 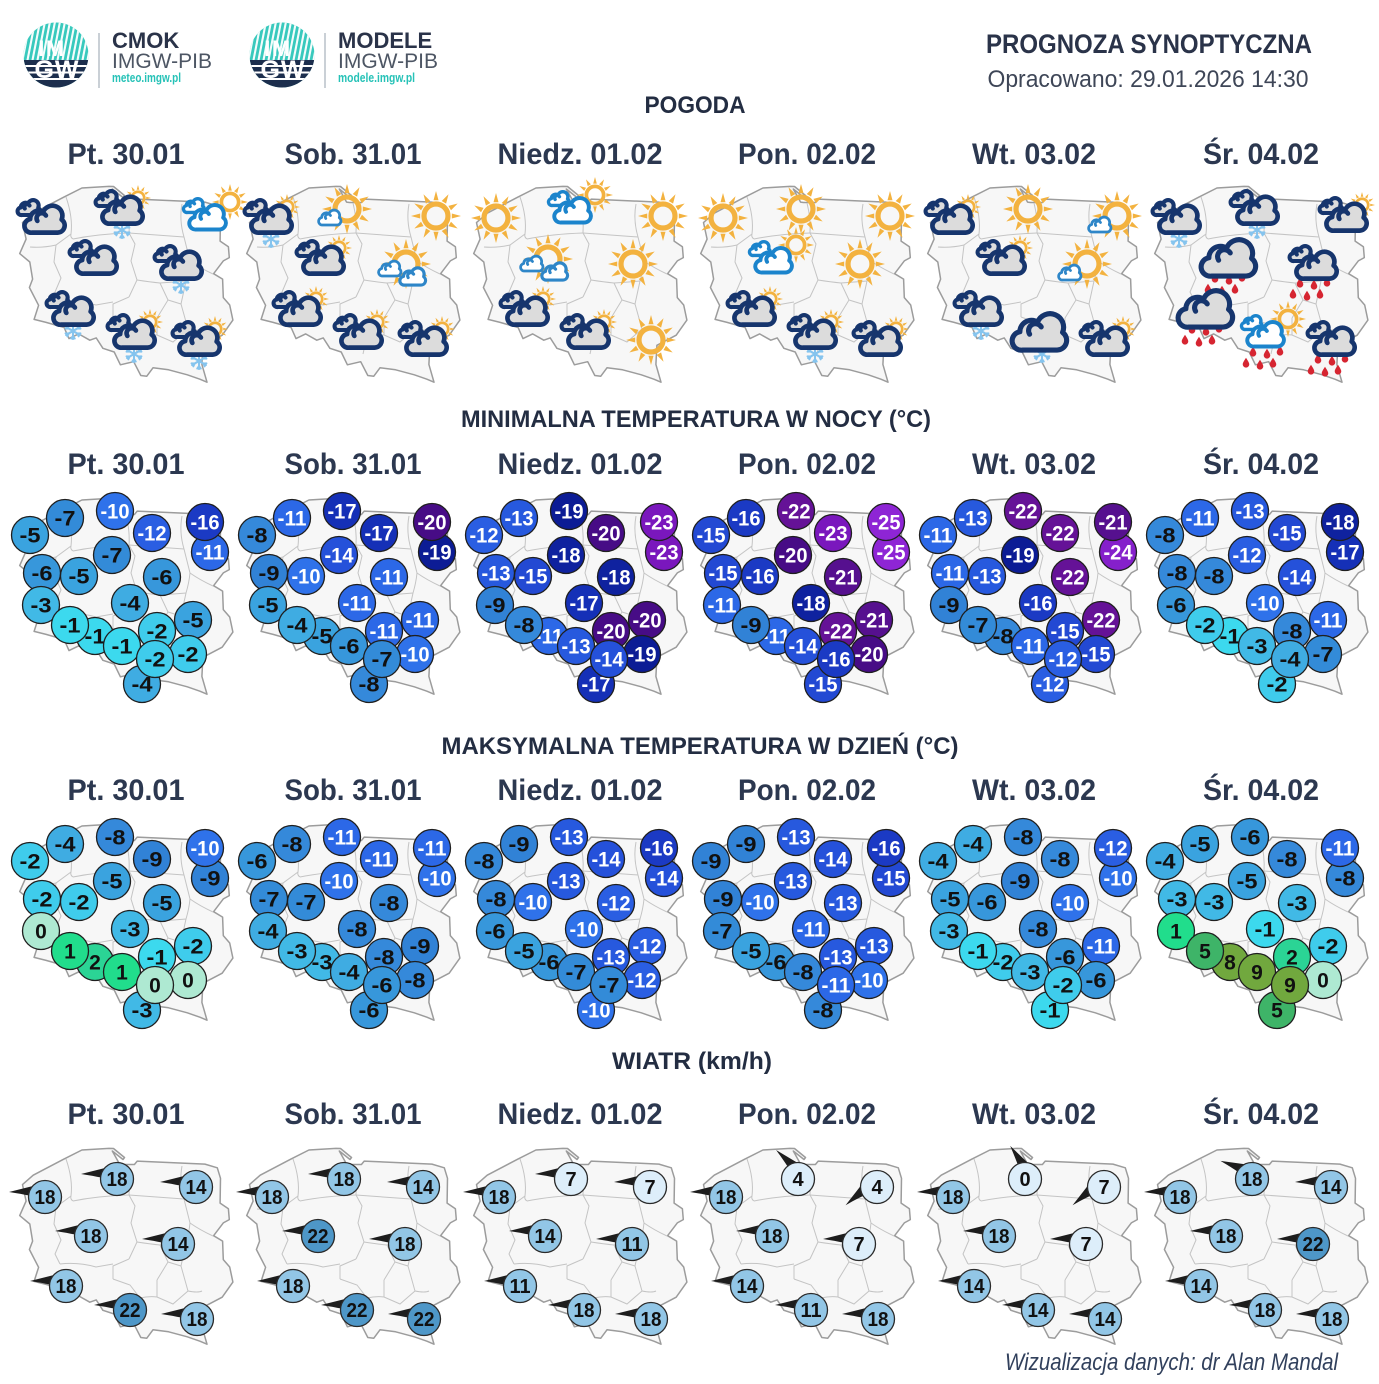 What do you see at coordinates (145, 40) in the screenshot?
I see `svg-text: CMOK` at bounding box center [145, 40].